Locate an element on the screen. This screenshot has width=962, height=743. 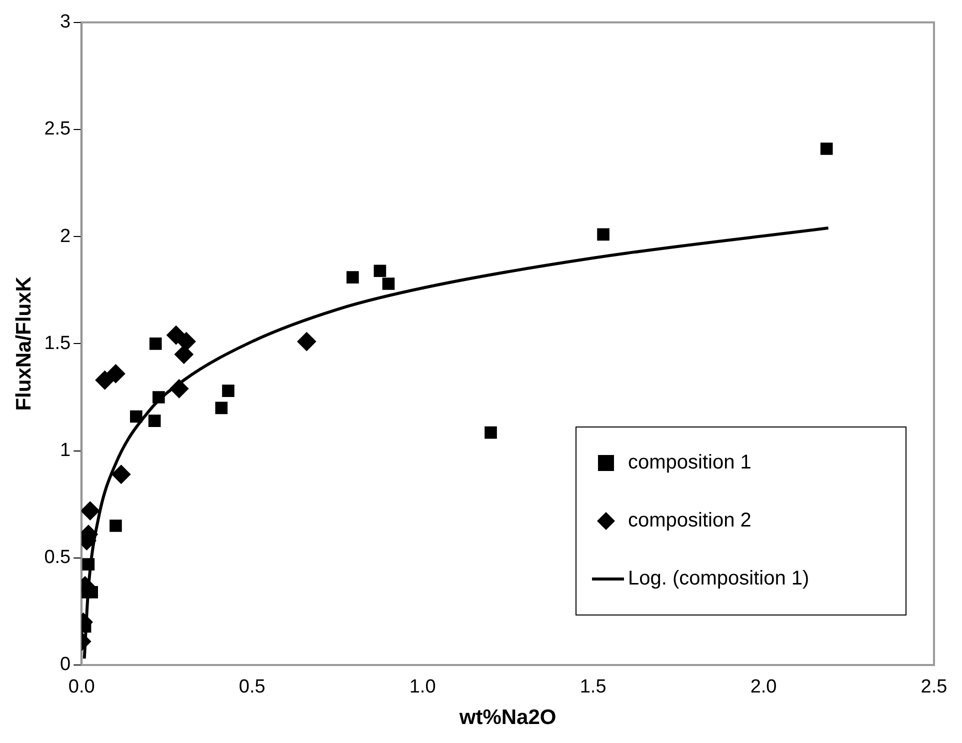
x-tick-label: 1.0 is located at coordinates (422, 687).